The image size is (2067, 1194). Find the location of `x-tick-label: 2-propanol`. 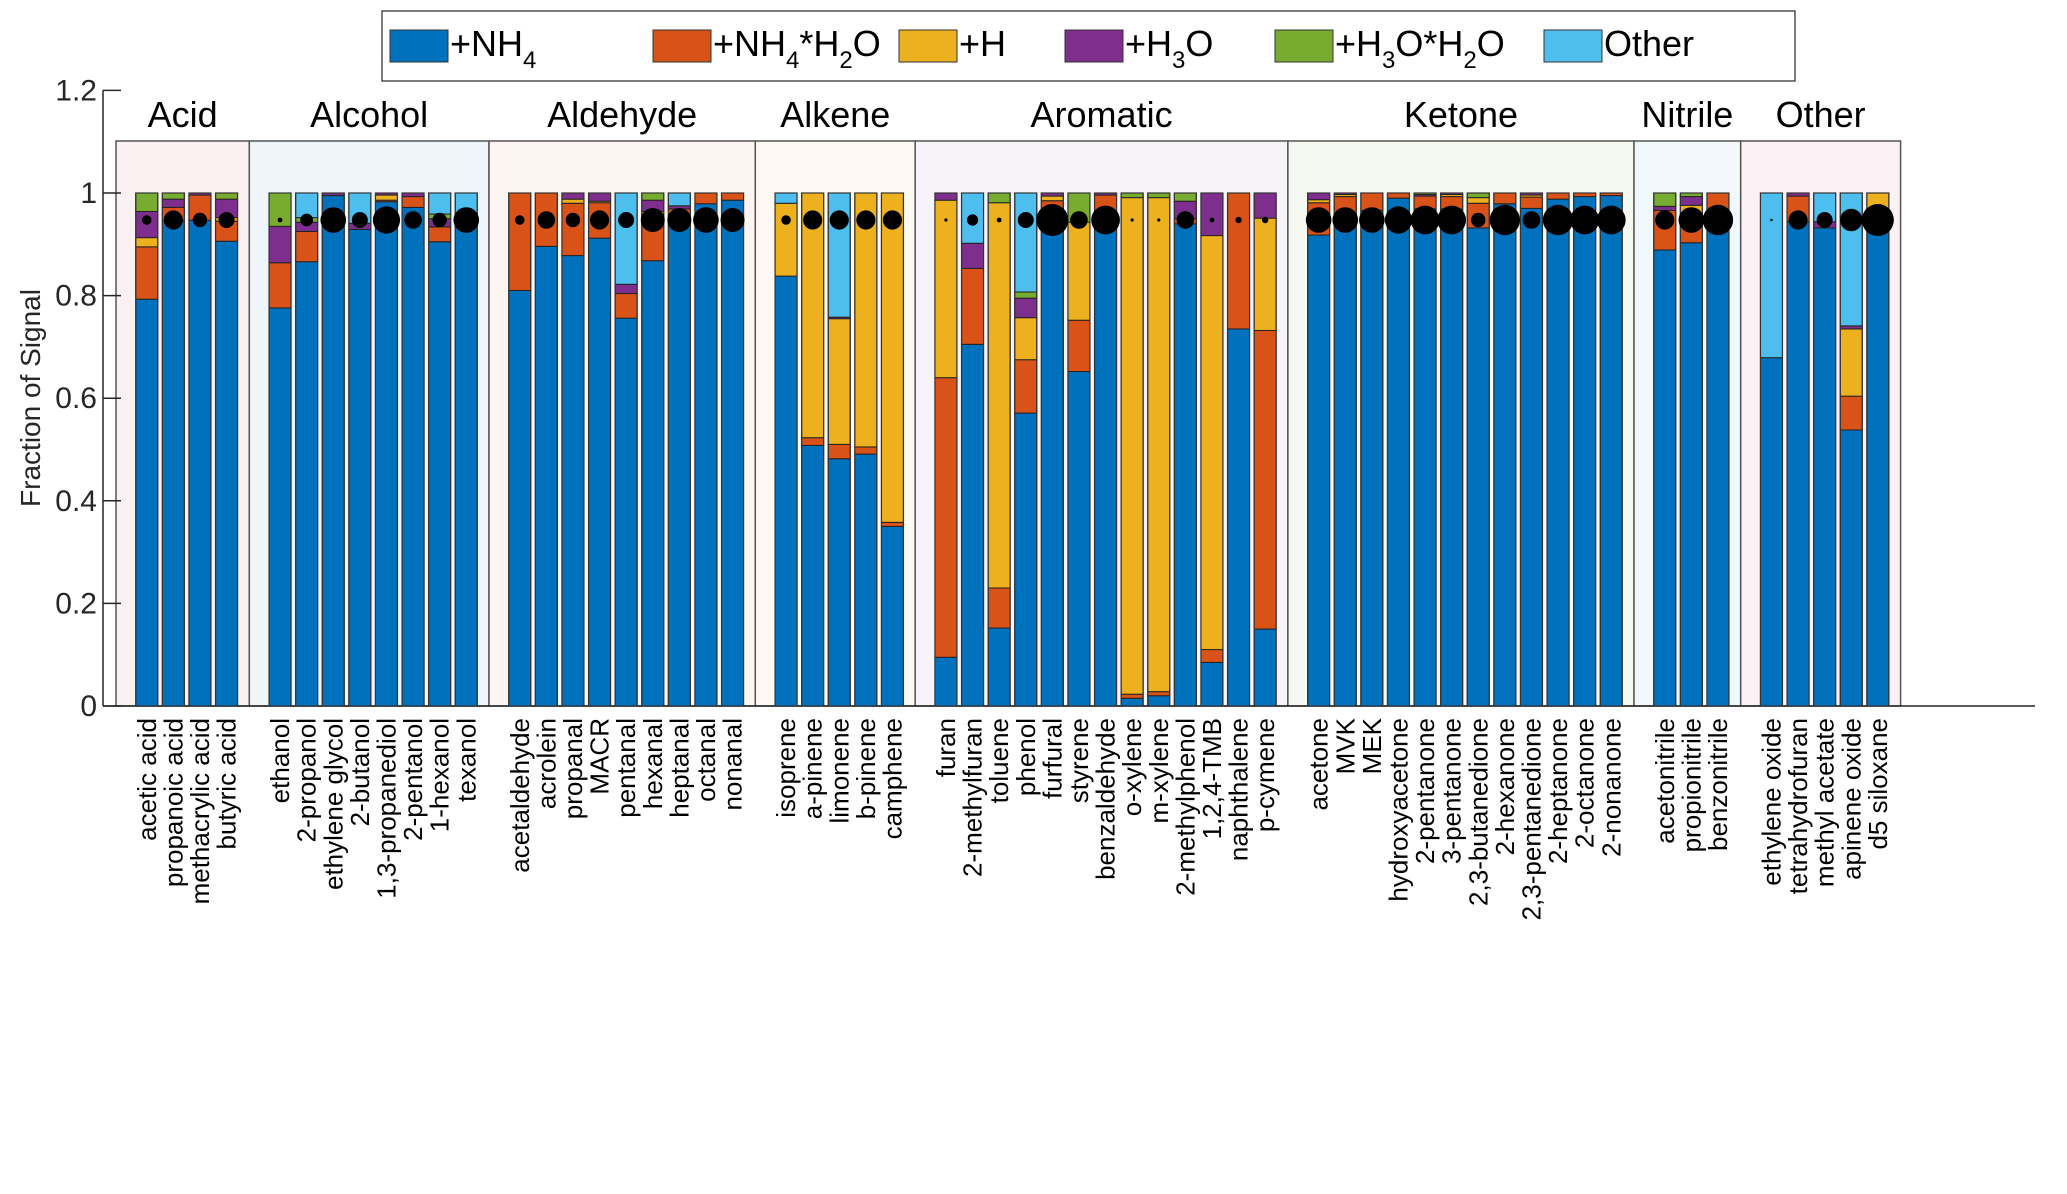

x-tick-label: 2-propanol is located at coordinates (307, 780).